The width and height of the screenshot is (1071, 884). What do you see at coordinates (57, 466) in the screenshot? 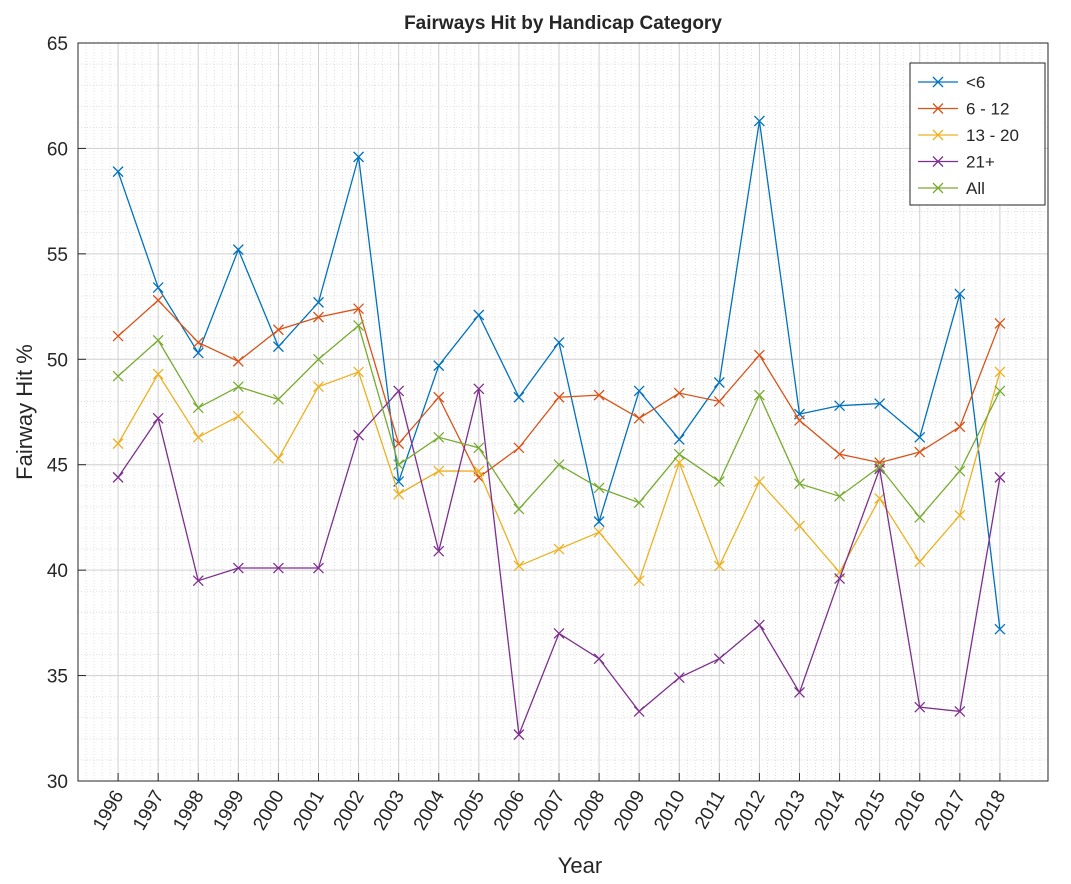
I see `y-tick-label: 45` at bounding box center [57, 466].